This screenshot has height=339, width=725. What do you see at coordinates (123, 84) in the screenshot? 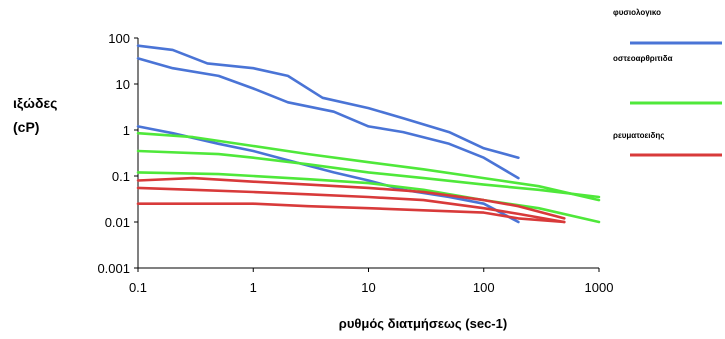
I see `y-tick-label: 10` at bounding box center [123, 84].